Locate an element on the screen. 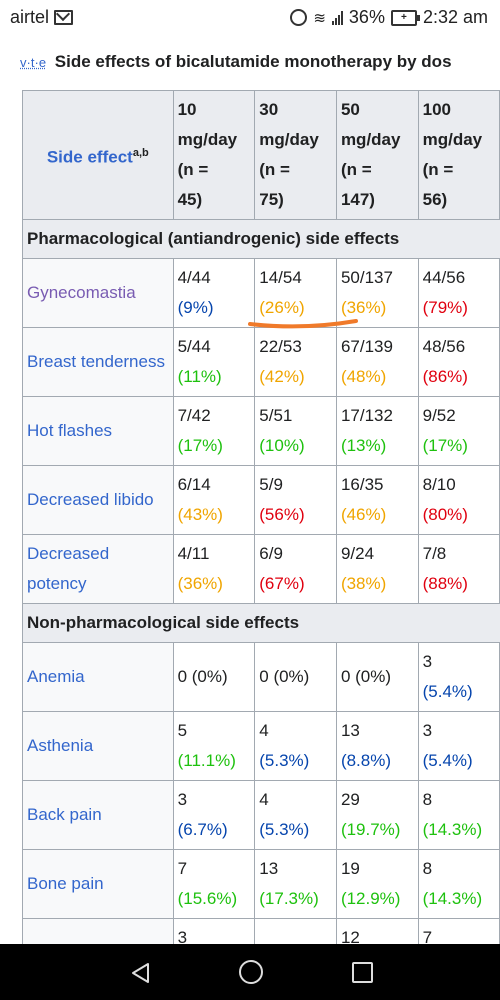 This screenshot has width=500, height=1000. header-footnote: a,b is located at coordinates (140, 152).